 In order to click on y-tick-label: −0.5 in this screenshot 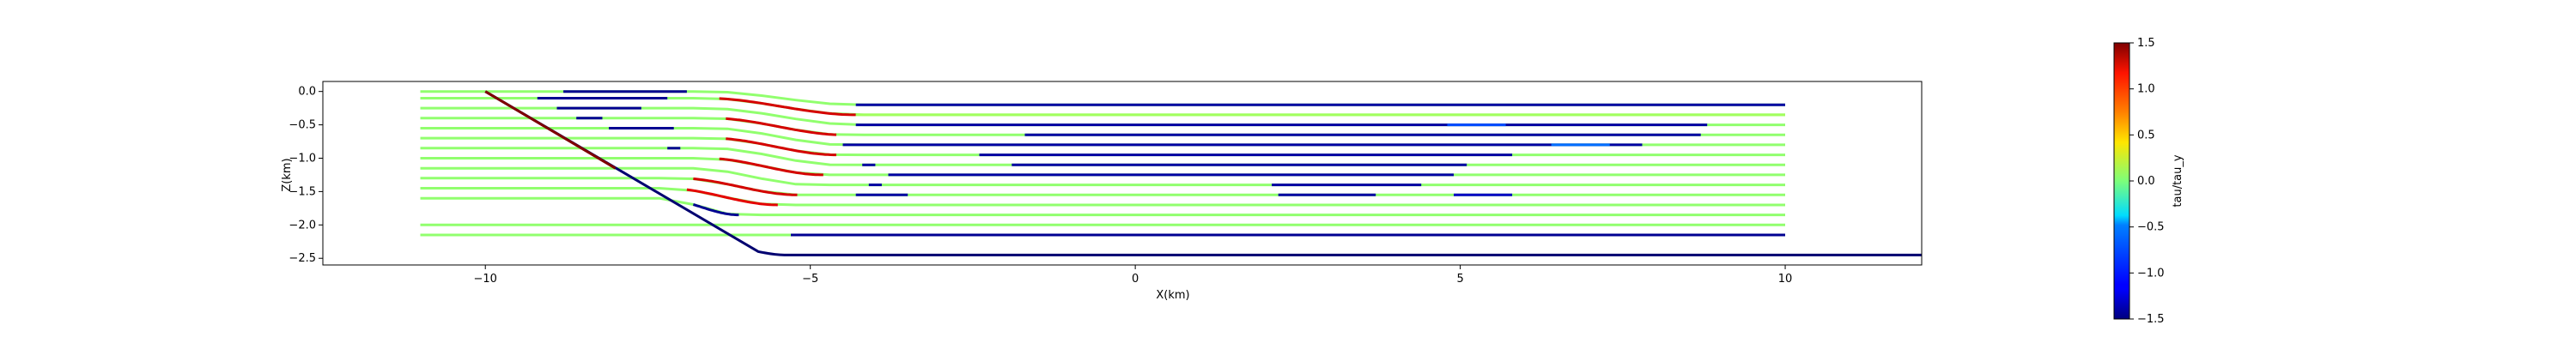, I will do `click(302, 126)`.